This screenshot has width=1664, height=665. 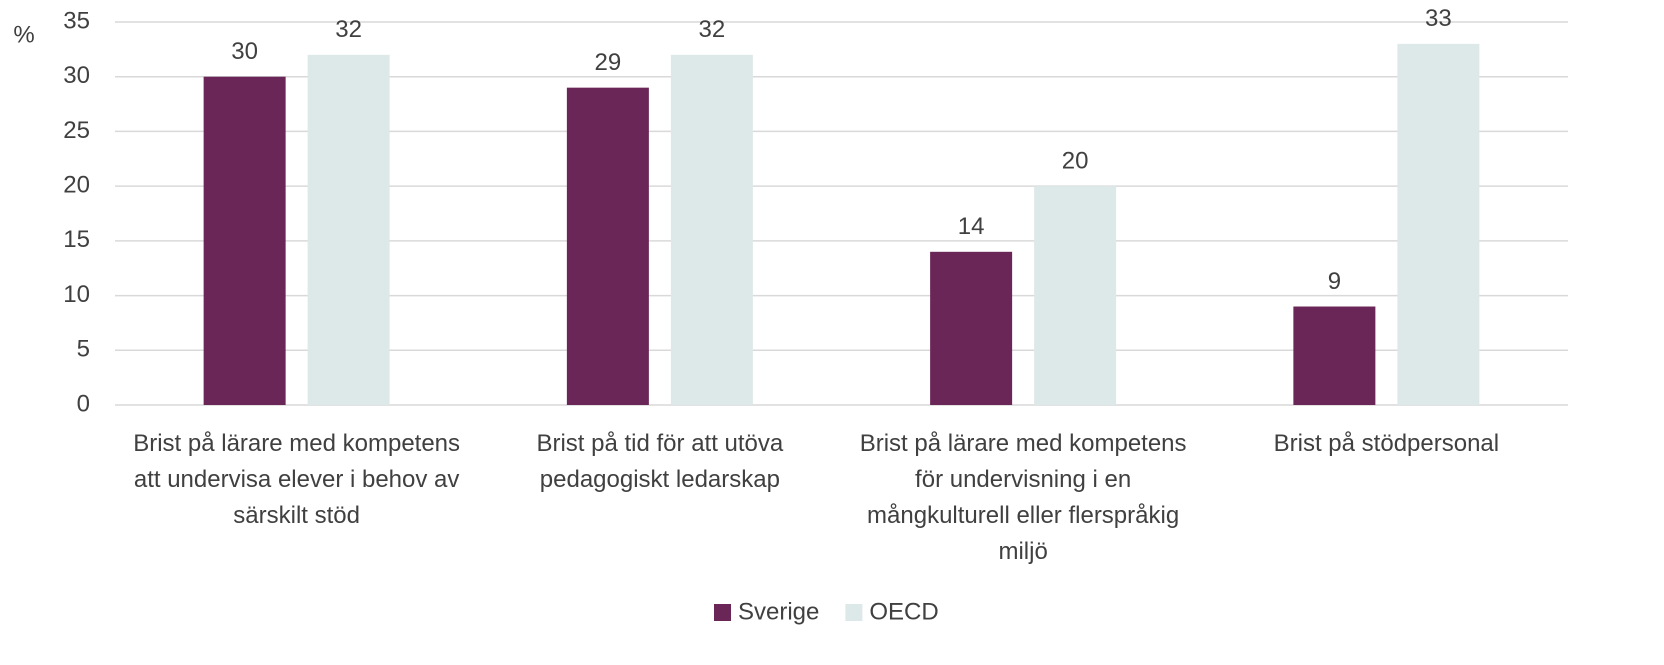 I want to click on y-tick-label: 15, so click(x=76, y=239).